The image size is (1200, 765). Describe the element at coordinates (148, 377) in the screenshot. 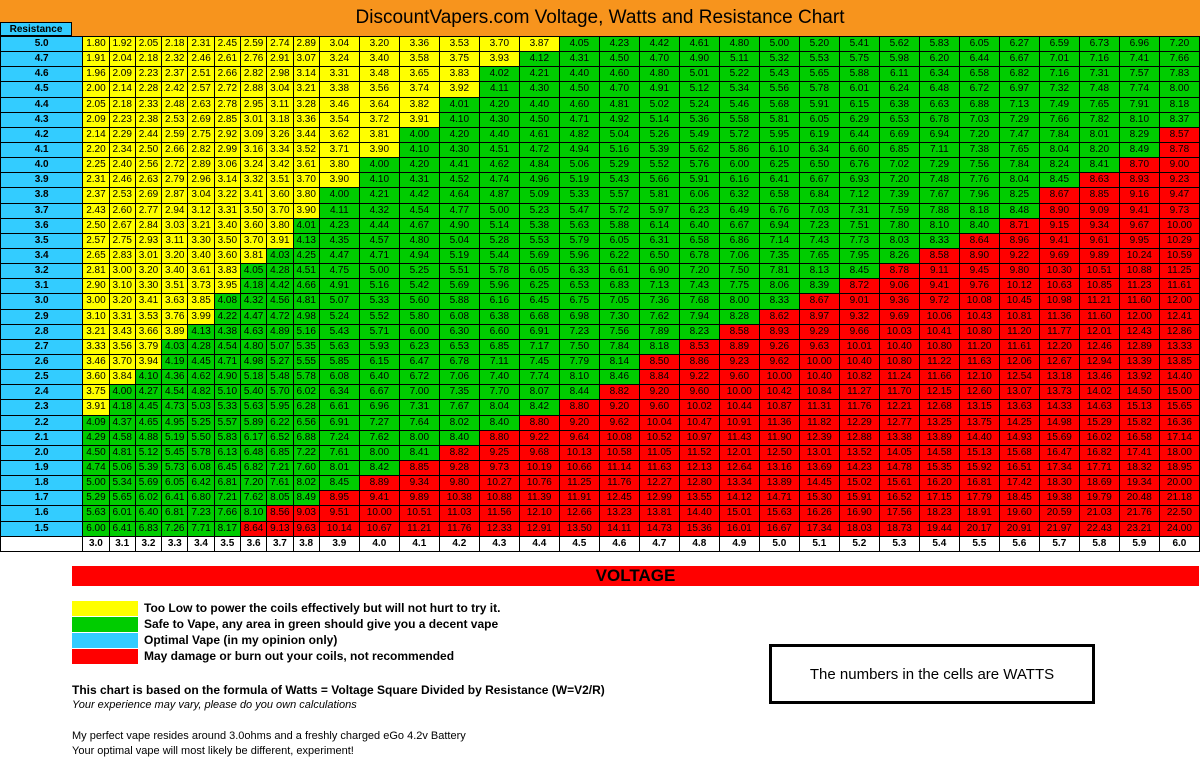

I see `watts-cell: 4.10` at that location.